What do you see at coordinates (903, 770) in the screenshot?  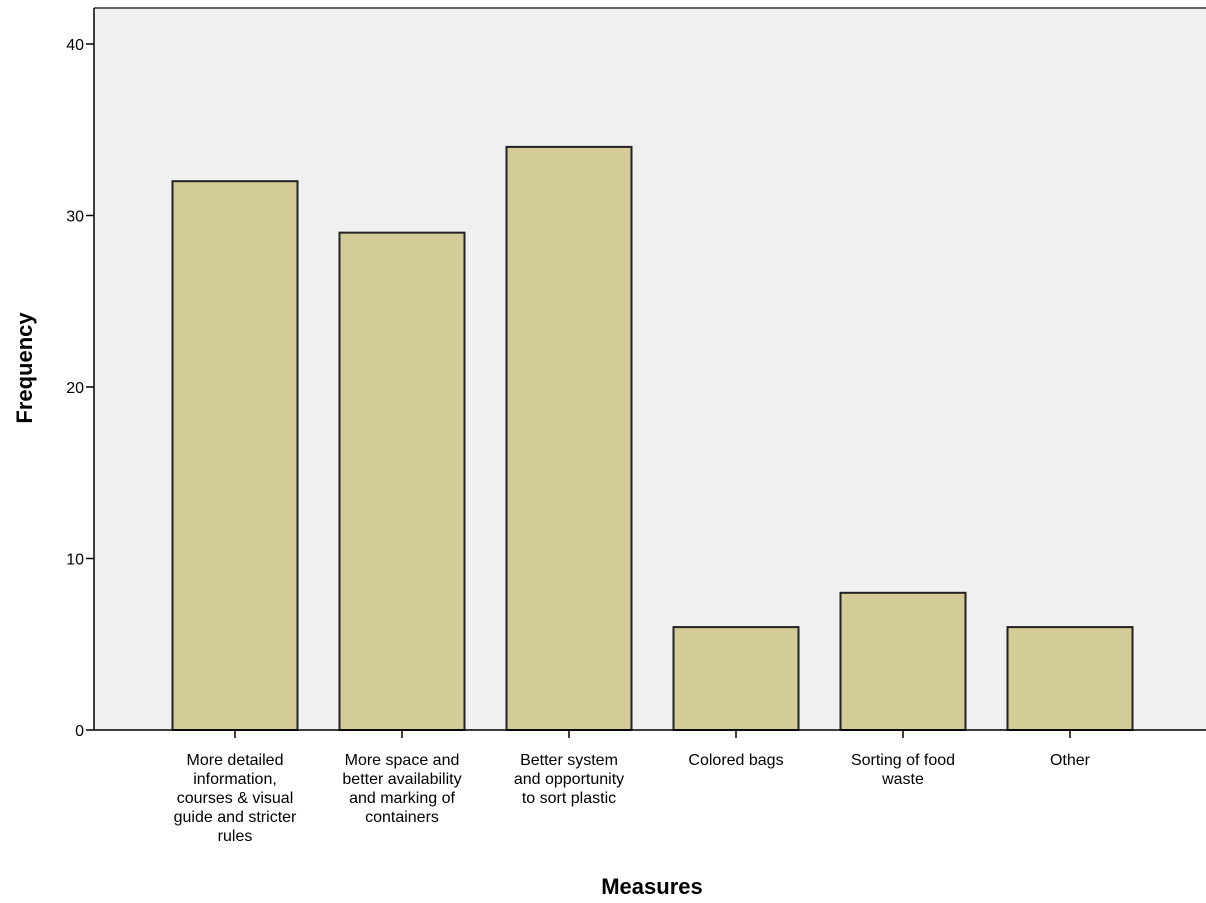 I see `x-tick-label: Sorting of food waste` at bounding box center [903, 770].